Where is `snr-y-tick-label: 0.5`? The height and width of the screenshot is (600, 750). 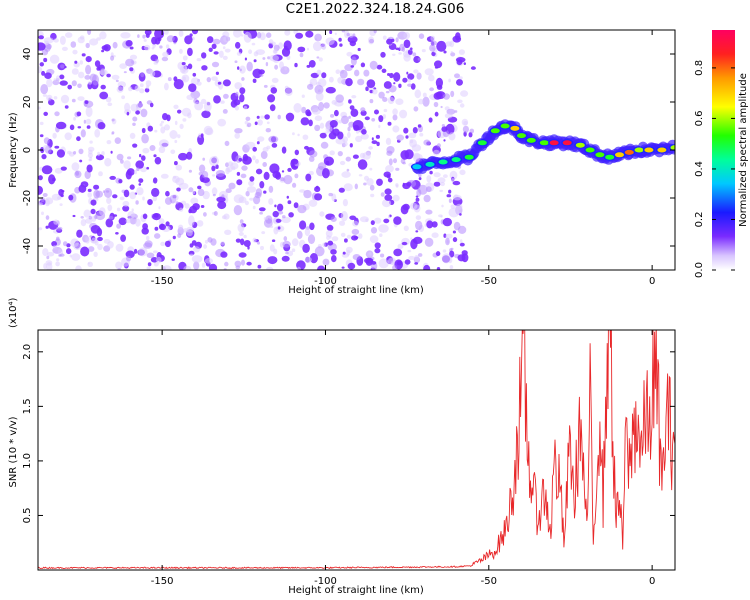
snr-y-tick-label: 0.5 is located at coordinates (27, 516).